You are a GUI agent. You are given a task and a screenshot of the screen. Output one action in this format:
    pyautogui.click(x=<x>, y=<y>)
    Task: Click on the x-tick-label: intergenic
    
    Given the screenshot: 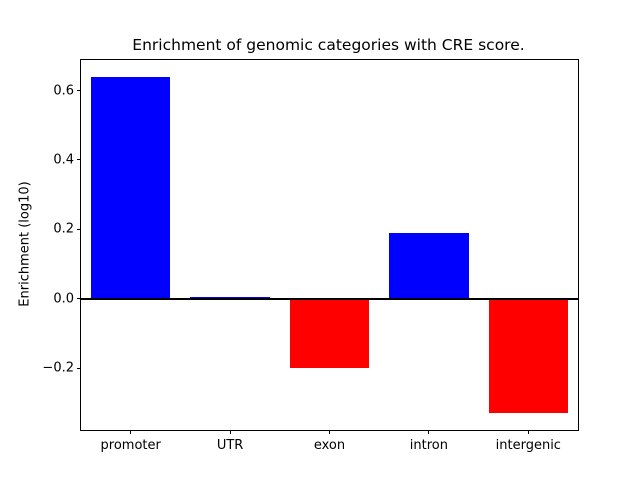 What is the action you would take?
    pyautogui.click(x=528, y=445)
    